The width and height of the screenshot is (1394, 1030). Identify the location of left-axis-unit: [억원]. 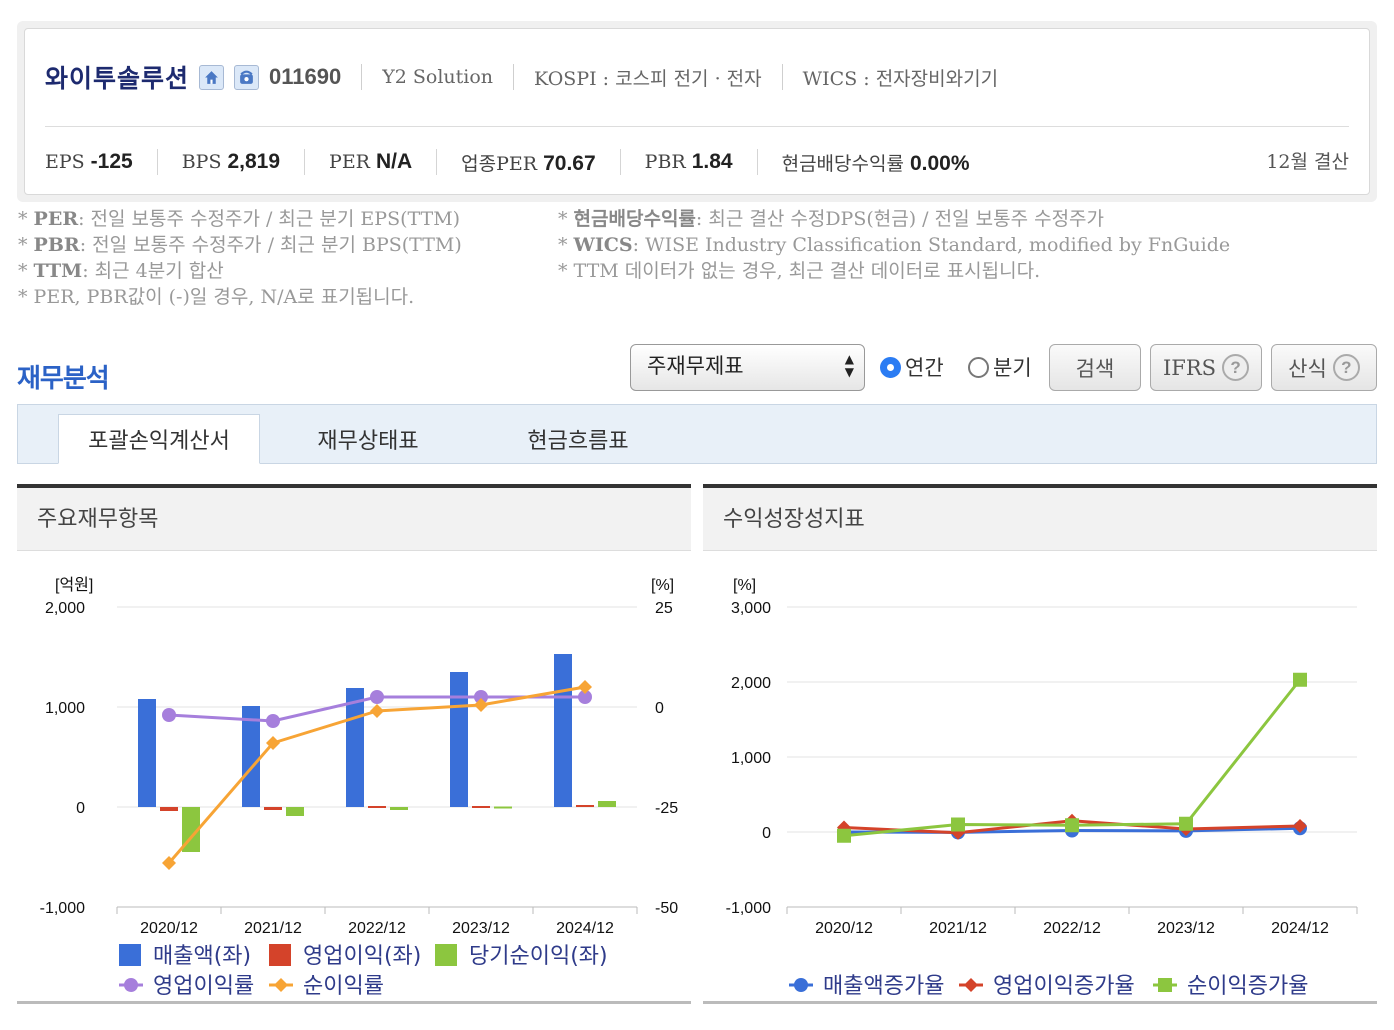
(74, 585).